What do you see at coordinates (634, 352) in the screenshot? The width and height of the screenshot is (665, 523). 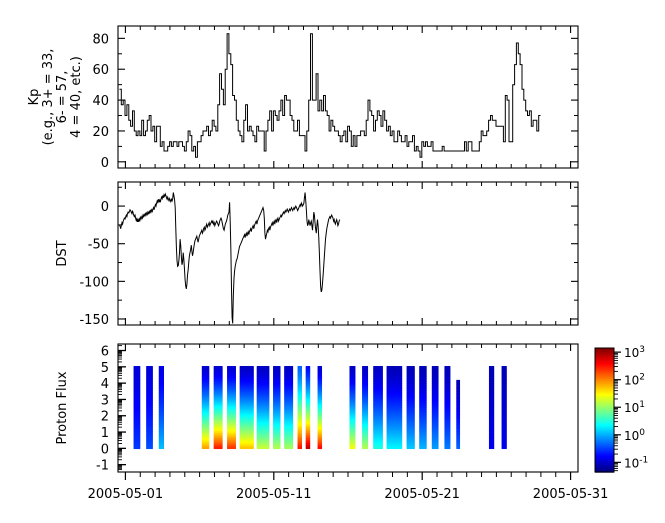 I see `colorbar-tick-label: 103` at bounding box center [634, 352].